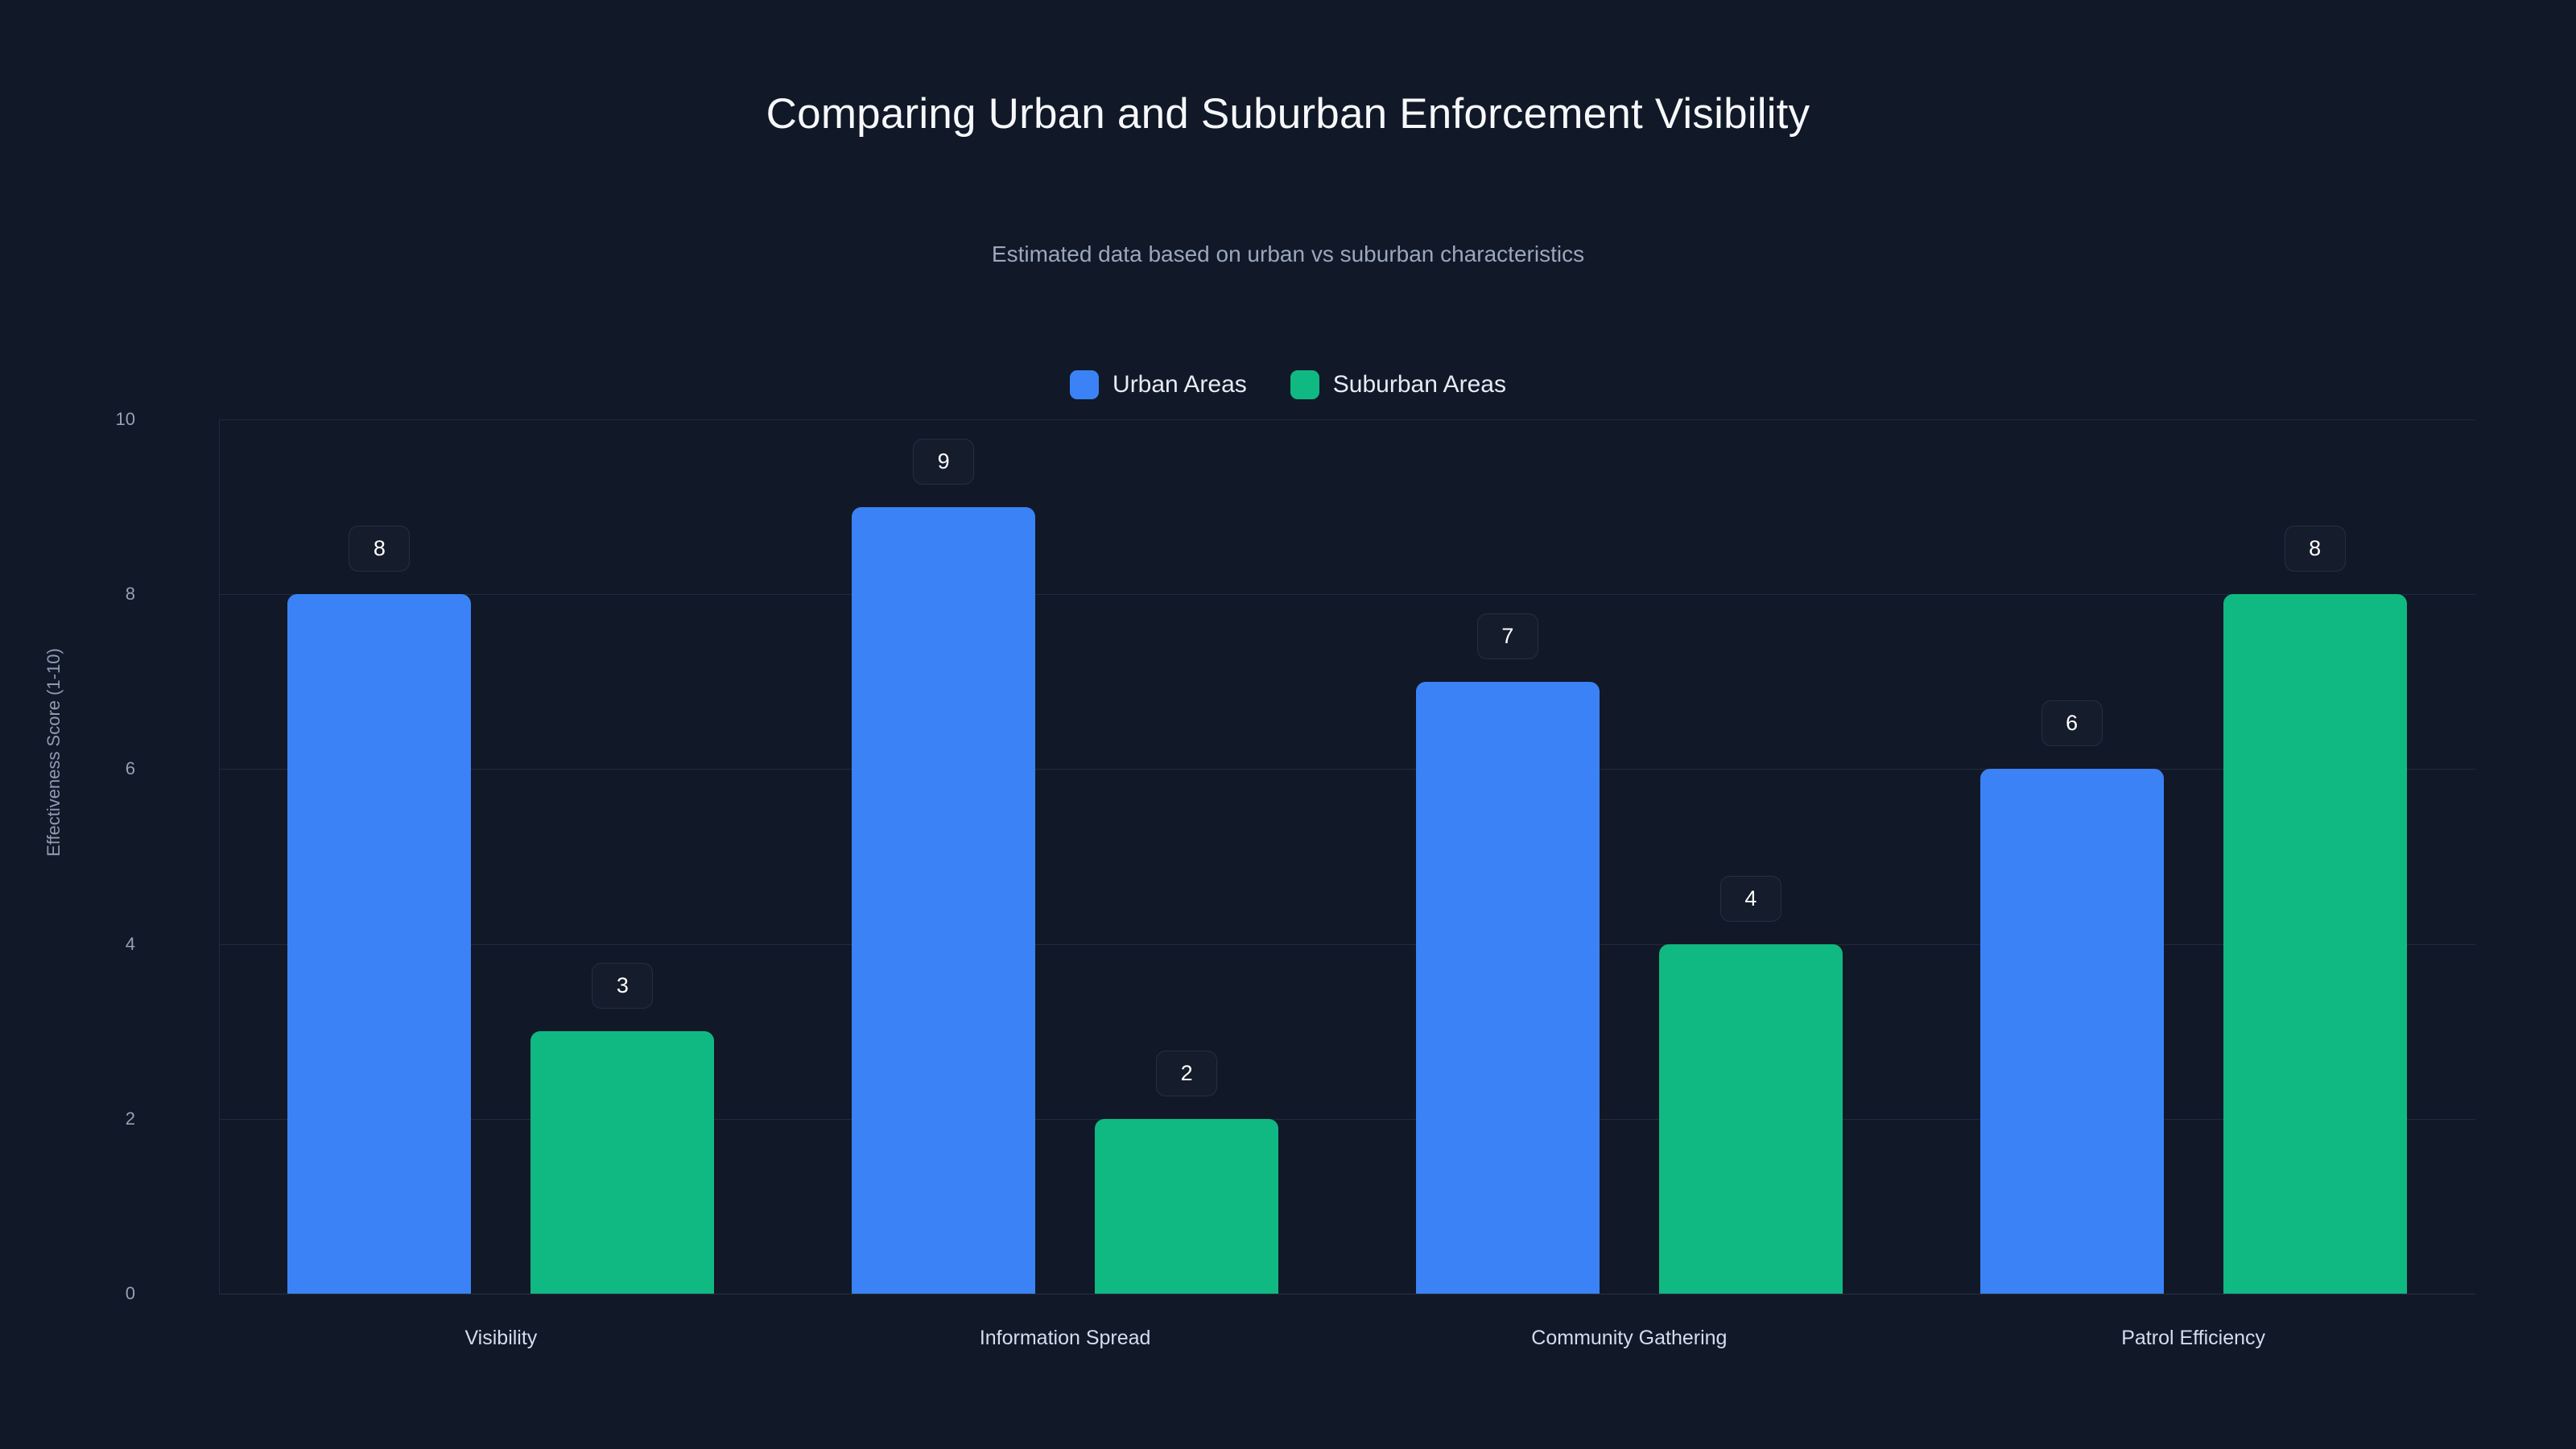 This screenshot has width=2576, height=1449. I want to click on value-badge: 2, so click(1187, 1073).